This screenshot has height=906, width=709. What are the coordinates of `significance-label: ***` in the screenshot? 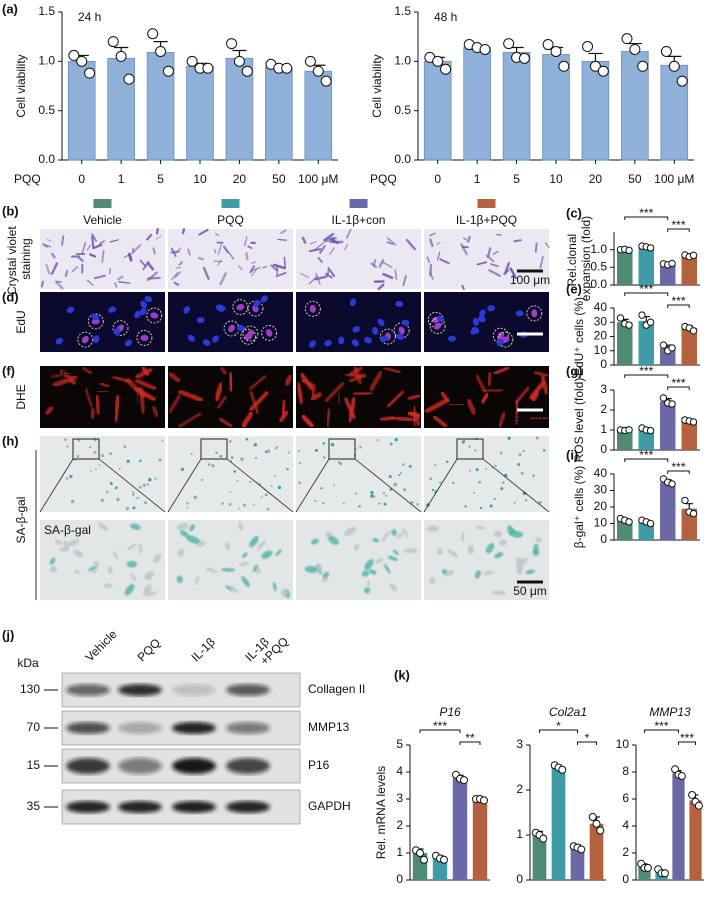 It's located at (678, 467).